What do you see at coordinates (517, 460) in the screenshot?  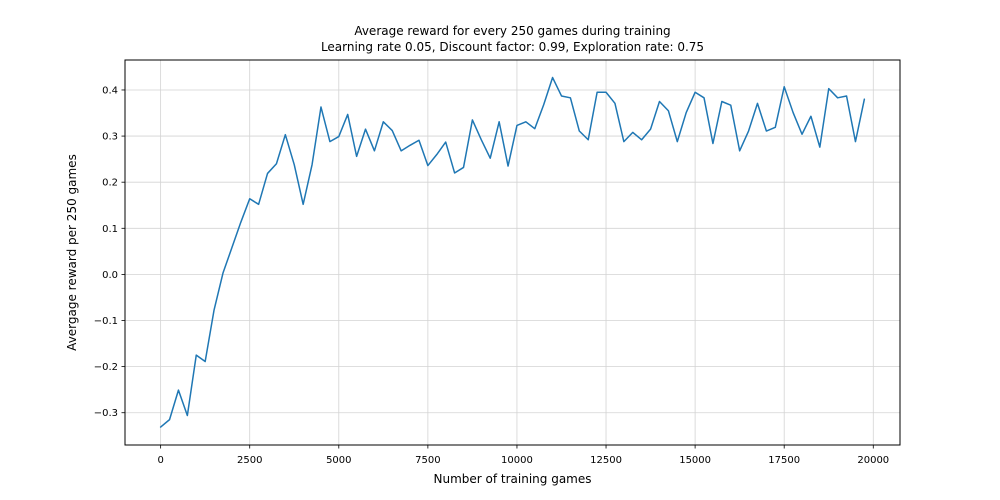 I see `x-tick-label: 10000` at bounding box center [517, 460].